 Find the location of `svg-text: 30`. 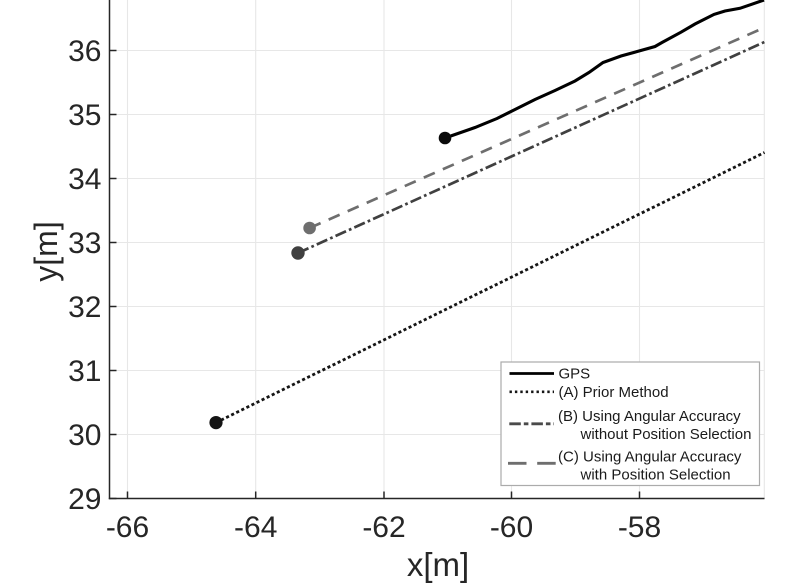

svg-text: 30 is located at coordinates (84, 435).